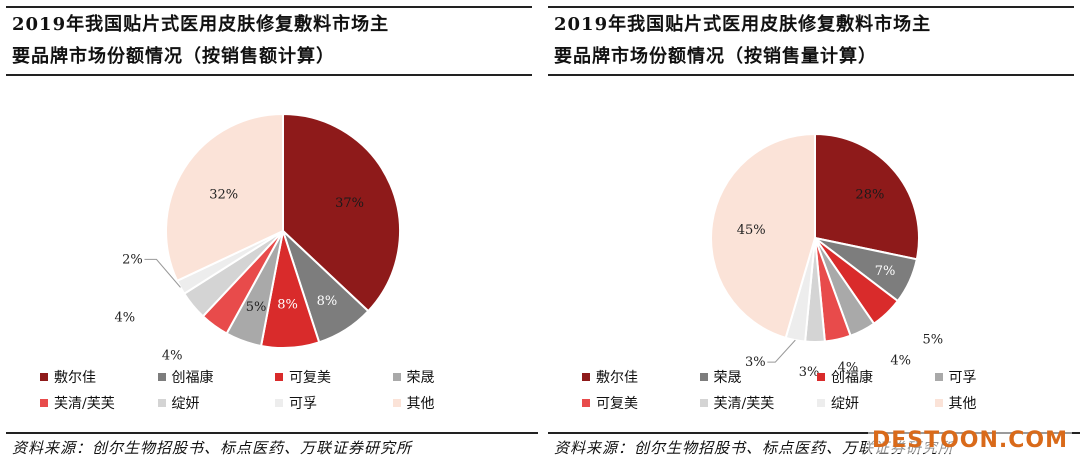 This screenshot has height=465, width=1080. Describe the element at coordinates (275, 390) in the screenshot. I see `chart-legend: 敷尔佳 创福康 可复美 荣晟芙清/芙芙 绽妍 可孚 其他` at that location.